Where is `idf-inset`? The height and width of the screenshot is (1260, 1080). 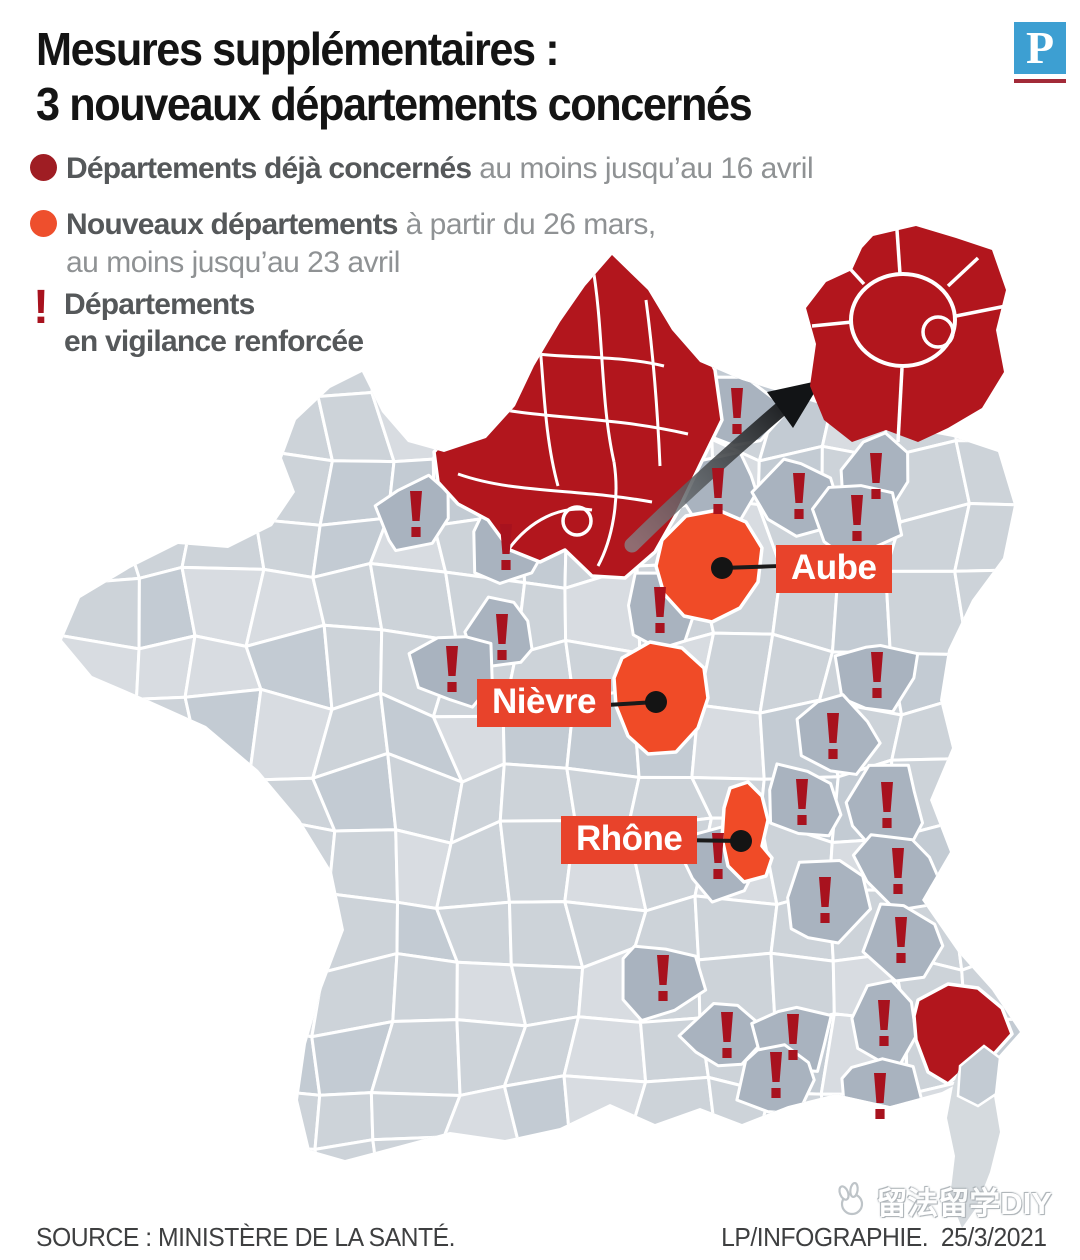
idf-inset is located at coordinates (906, 334).